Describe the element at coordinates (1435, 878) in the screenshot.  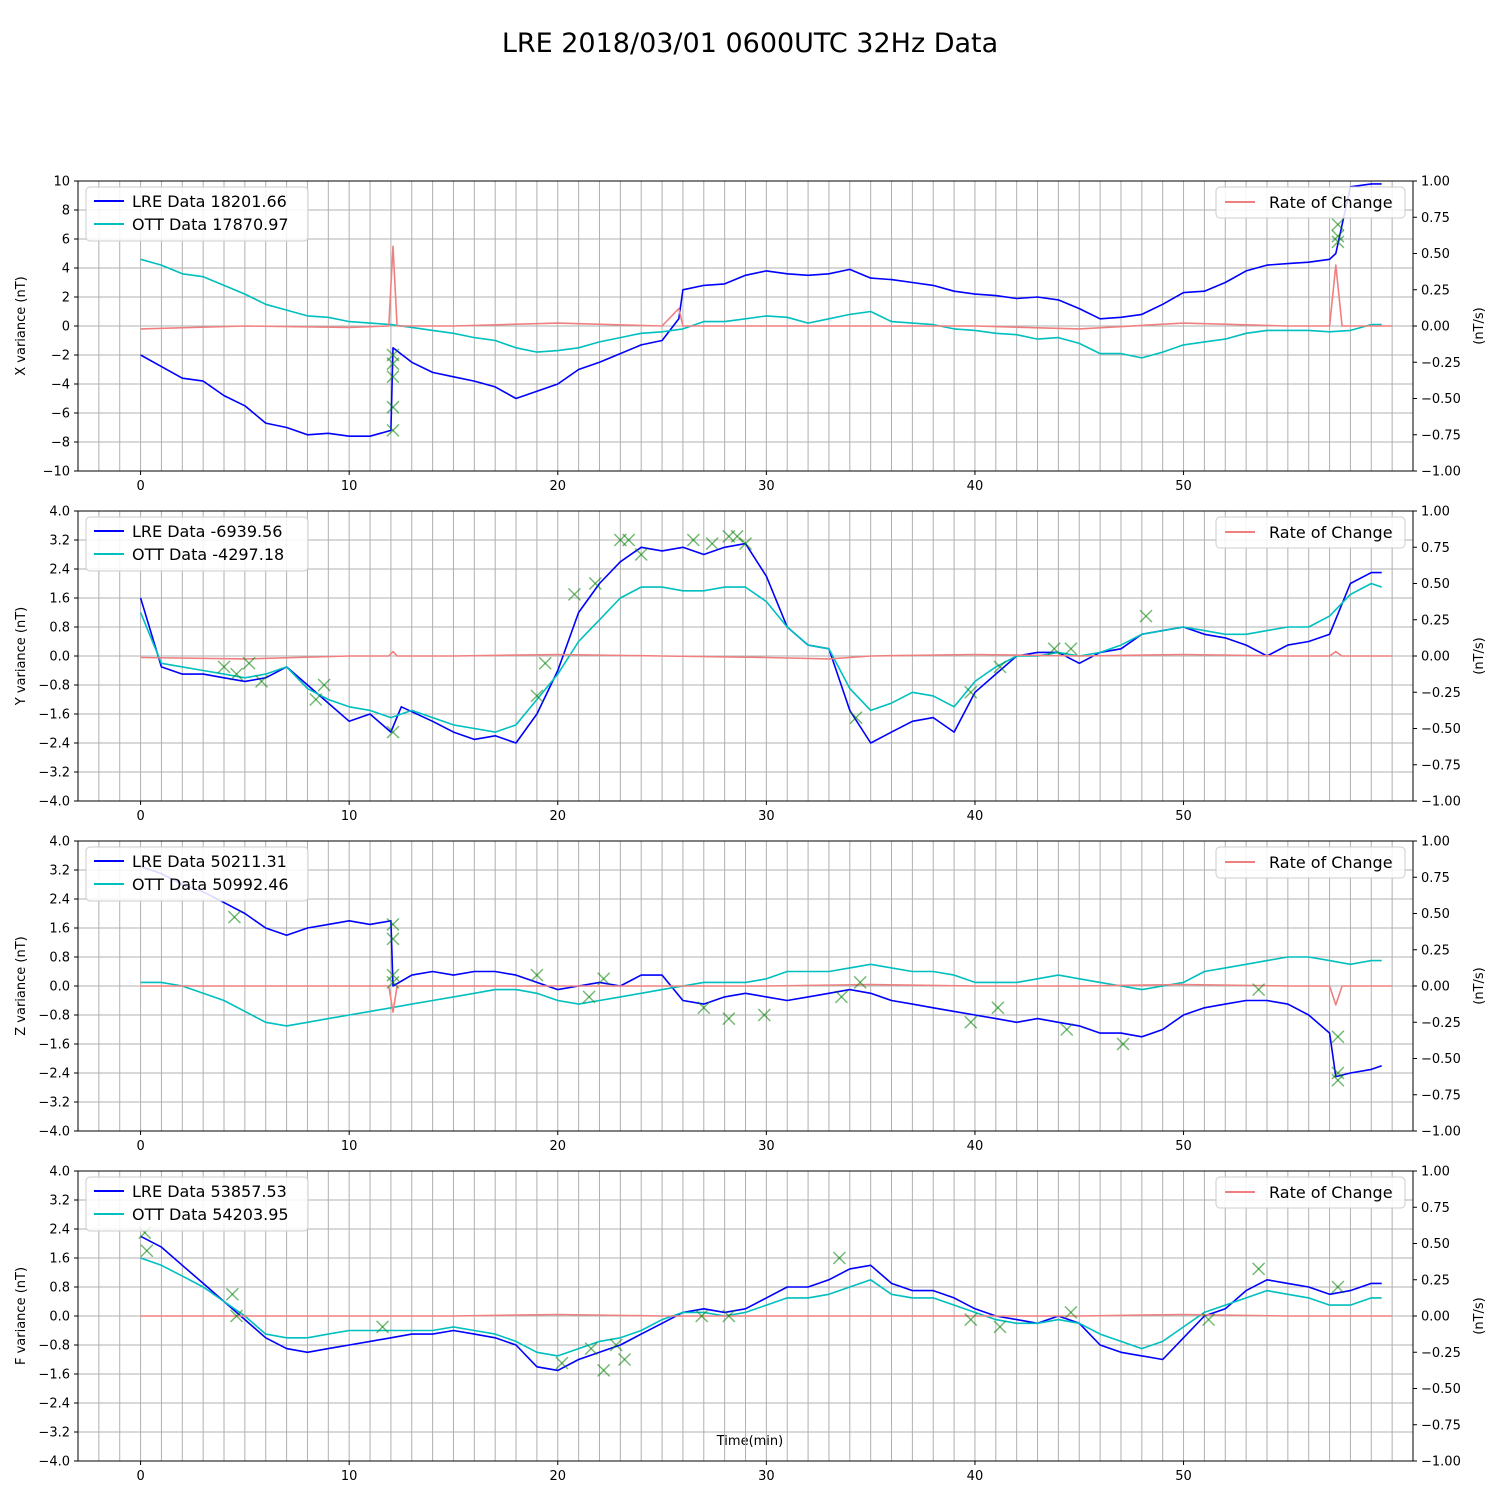
I see `y2-tick-label: 0.75` at that location.